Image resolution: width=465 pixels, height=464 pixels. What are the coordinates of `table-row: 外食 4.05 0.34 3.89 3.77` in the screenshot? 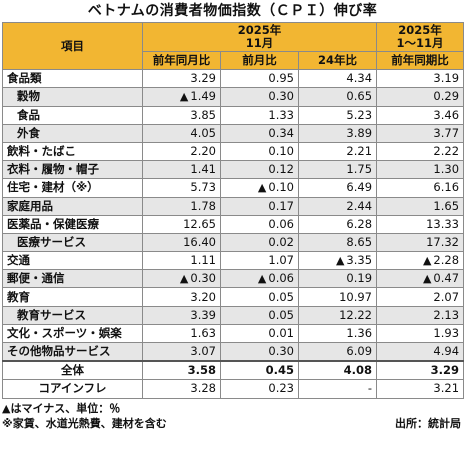 It's located at (233, 133).